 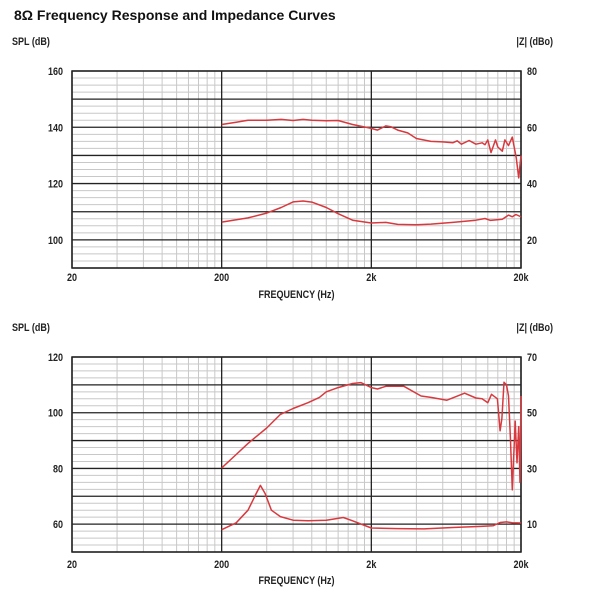 What do you see at coordinates (58, 470) in the screenshot?
I see `y-tick-label: 80` at bounding box center [58, 470].